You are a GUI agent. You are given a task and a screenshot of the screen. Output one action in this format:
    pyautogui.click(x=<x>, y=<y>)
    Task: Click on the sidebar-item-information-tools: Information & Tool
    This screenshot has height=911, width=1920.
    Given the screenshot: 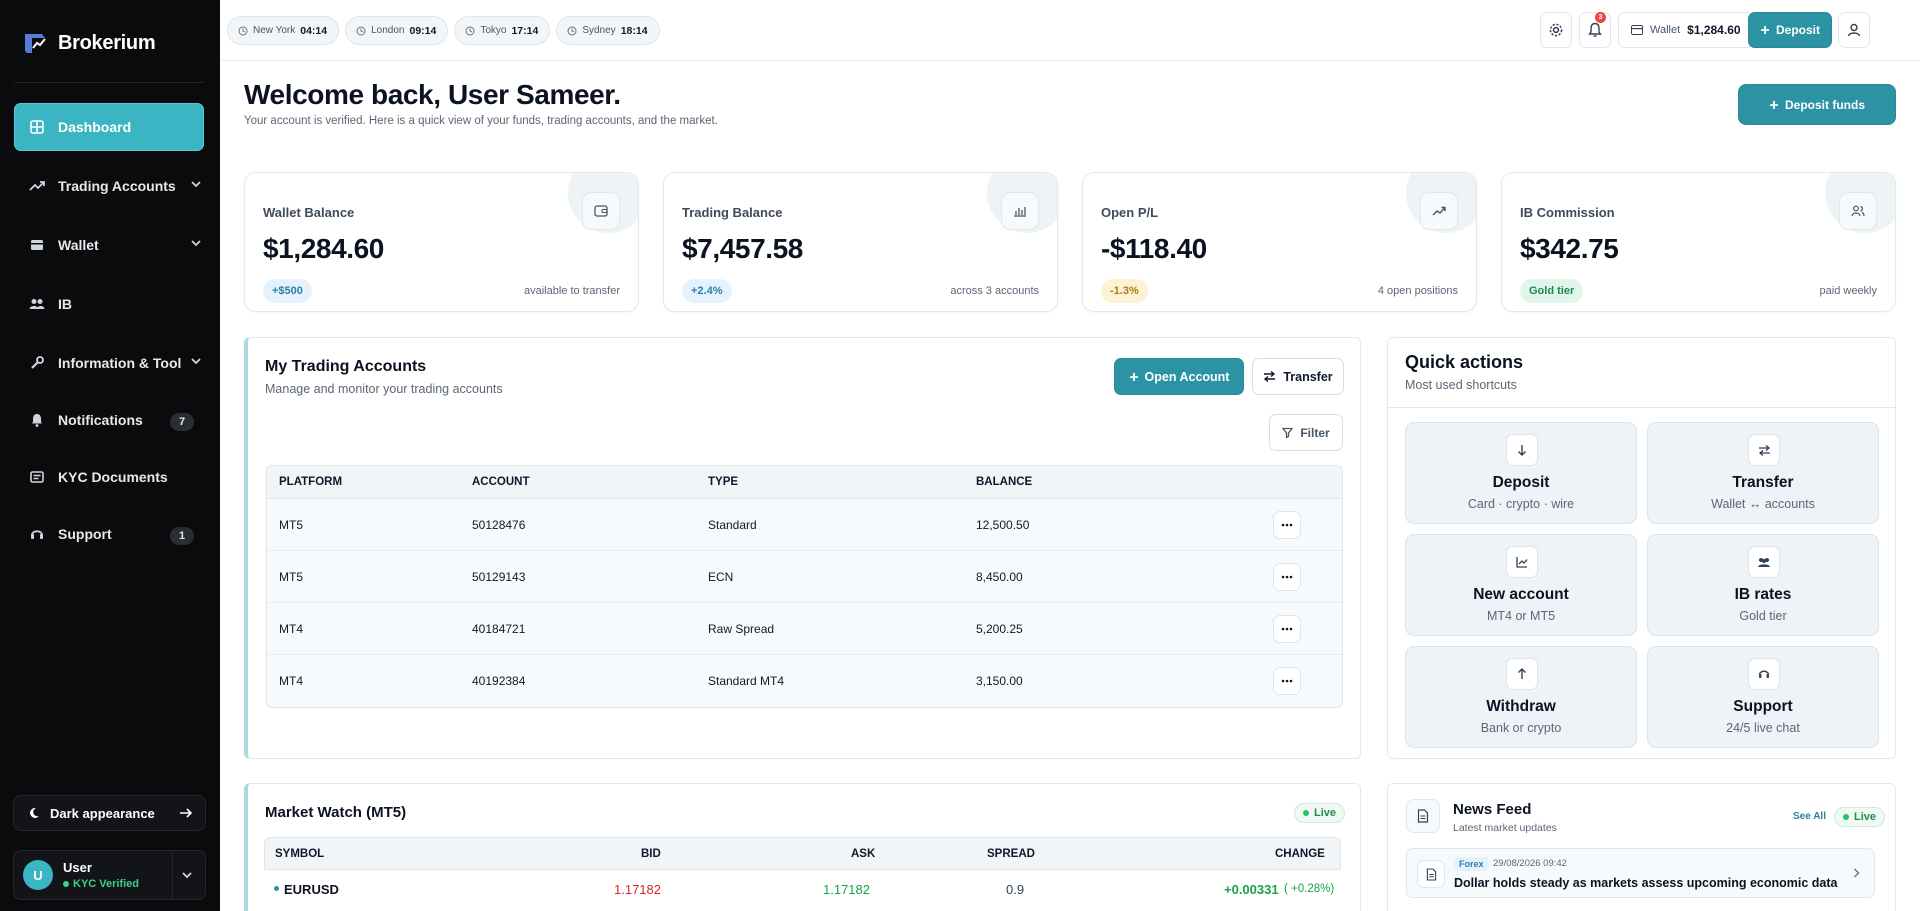 What is the action you would take?
    pyautogui.click(x=109, y=363)
    